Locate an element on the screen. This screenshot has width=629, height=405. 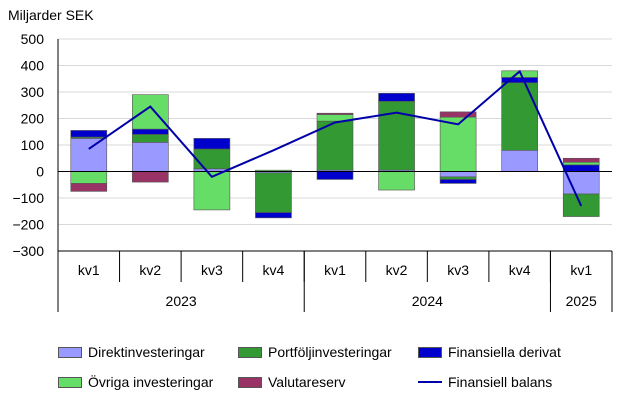
legend-item-portfoljinvesteringar: Portföljinvesteringar is located at coordinates (315, 352).